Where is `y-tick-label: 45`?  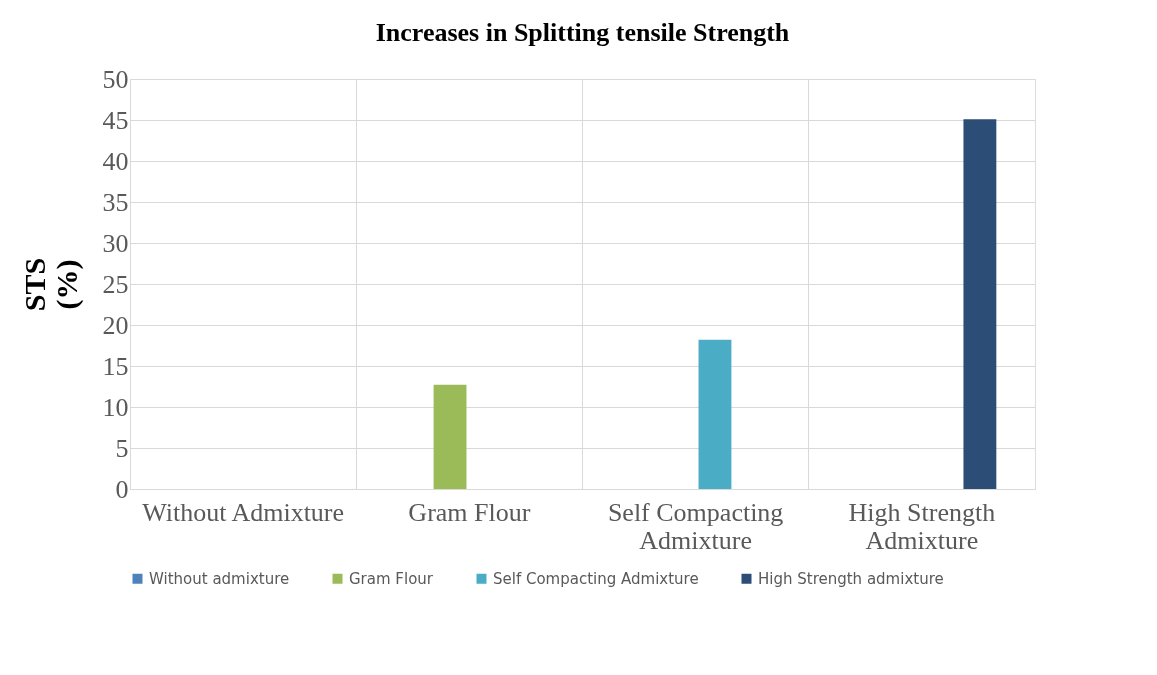
y-tick-label: 45 is located at coordinates (115, 120).